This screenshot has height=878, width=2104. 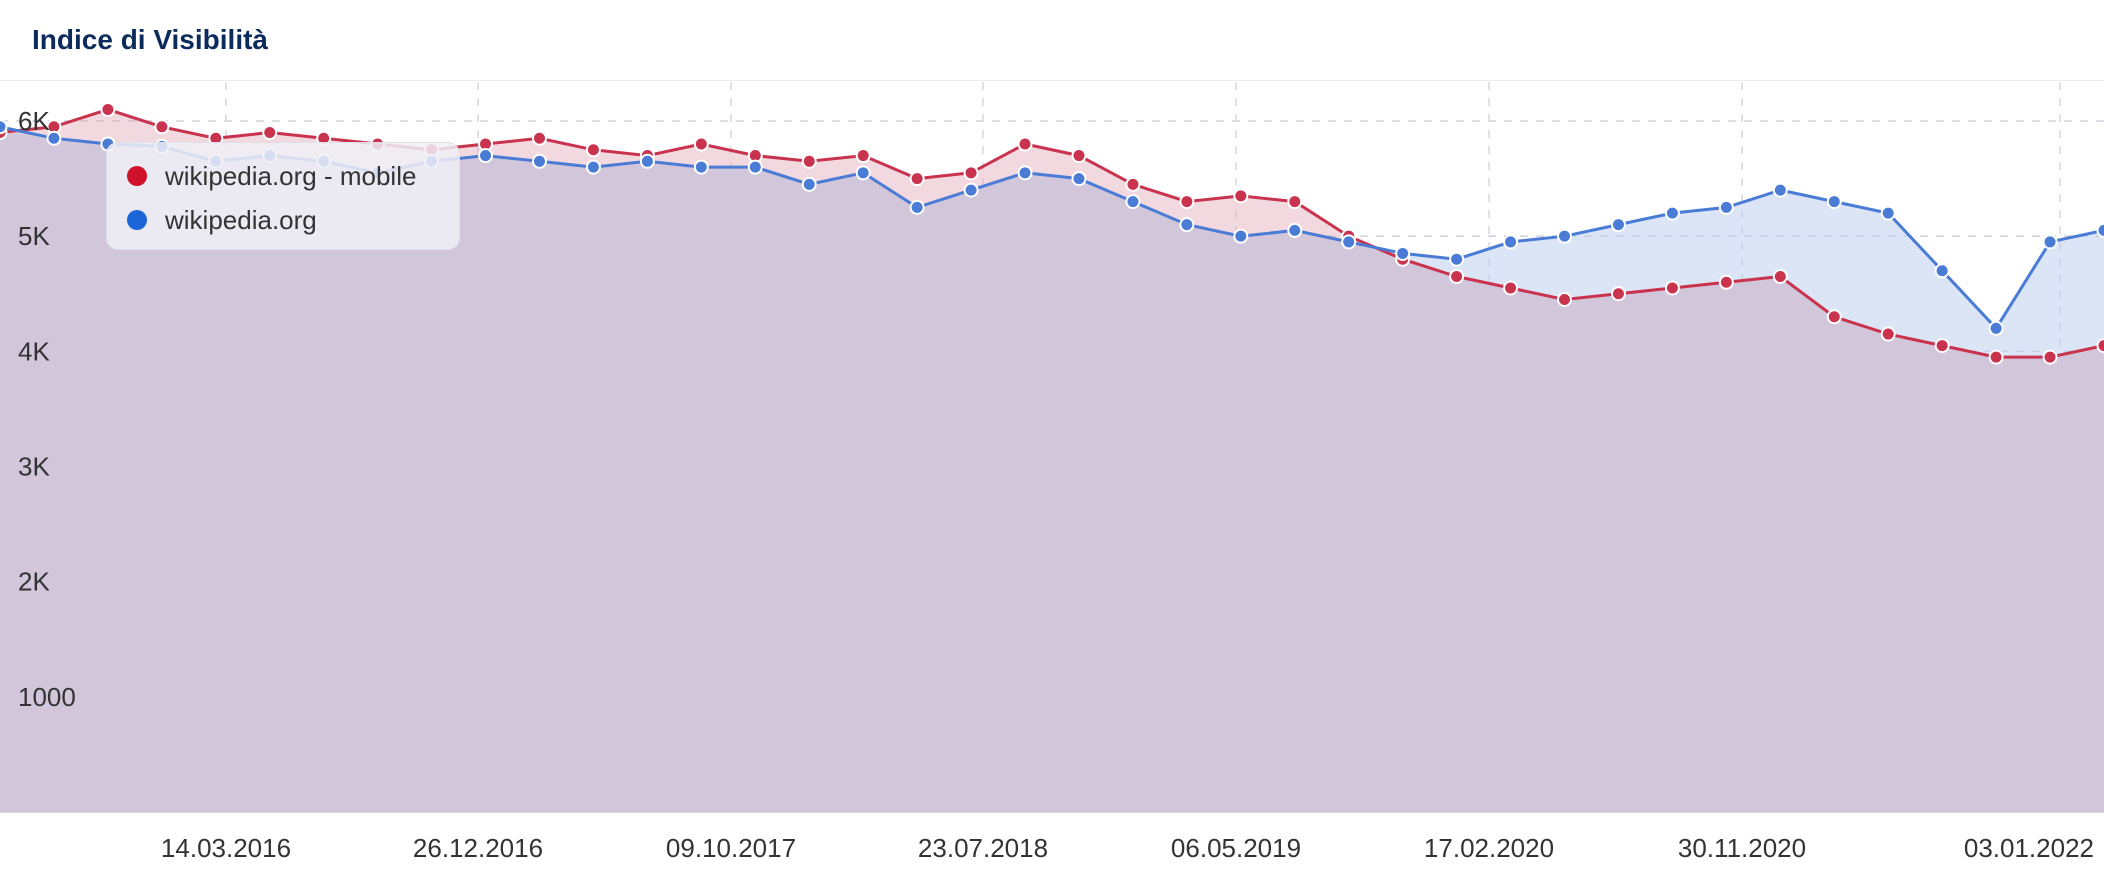 I want to click on x-tick-label: 26.12.2016, so click(x=478, y=848).